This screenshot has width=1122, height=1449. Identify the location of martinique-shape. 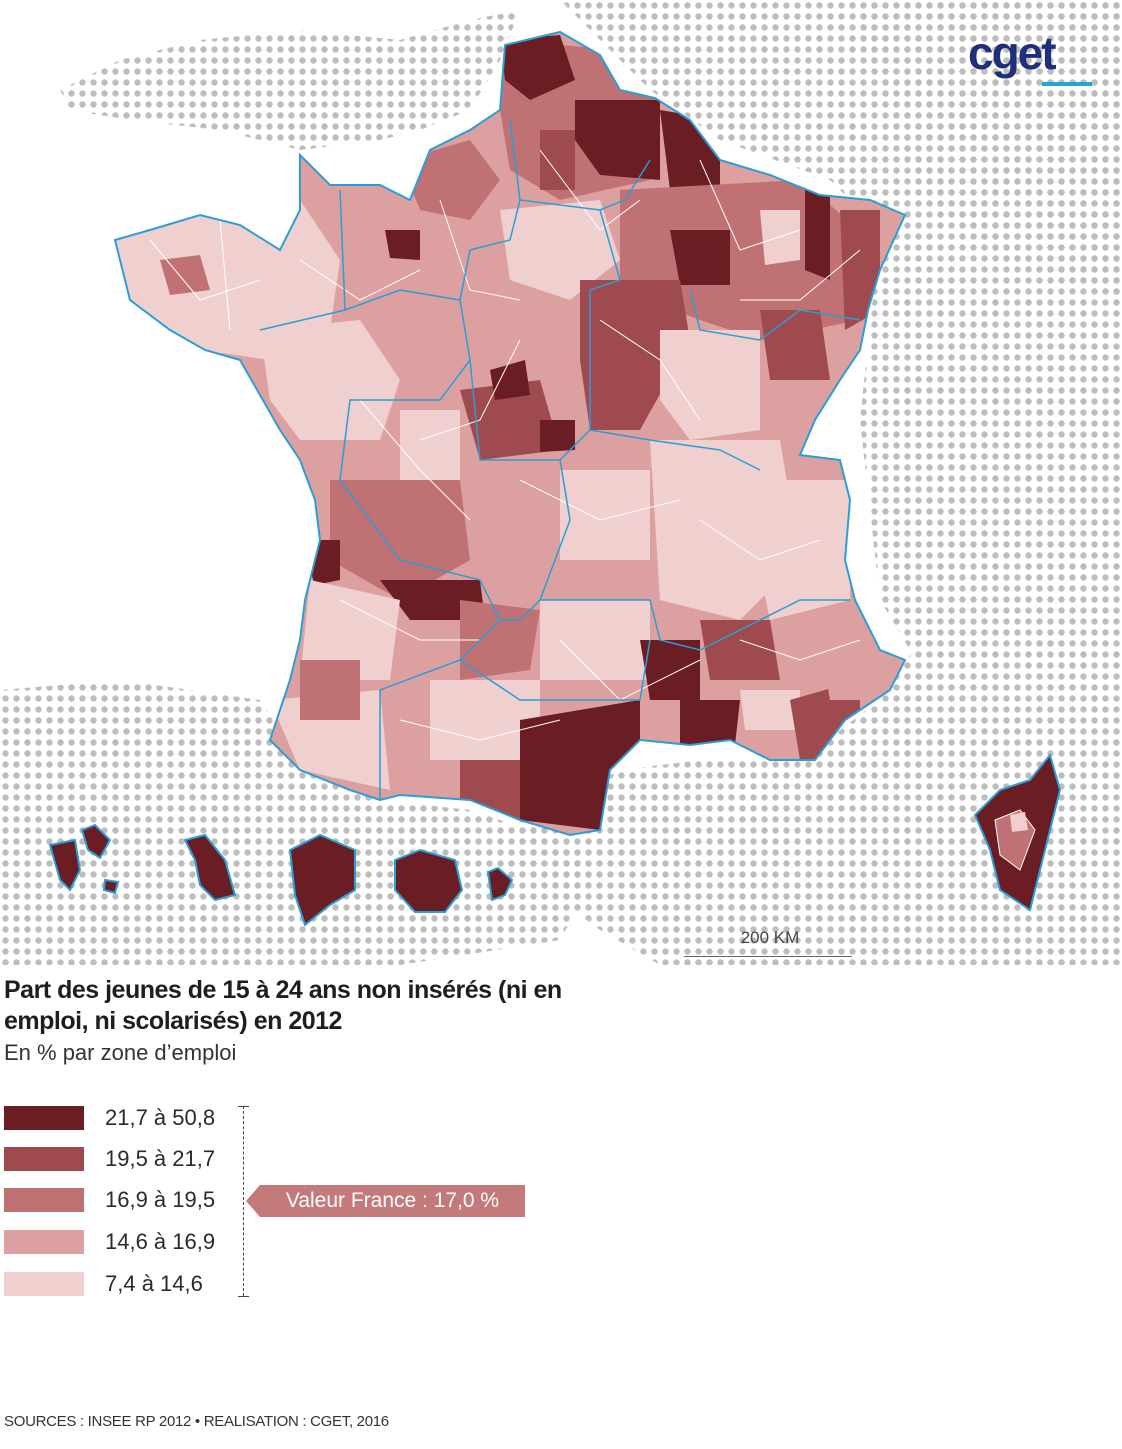
(210, 867).